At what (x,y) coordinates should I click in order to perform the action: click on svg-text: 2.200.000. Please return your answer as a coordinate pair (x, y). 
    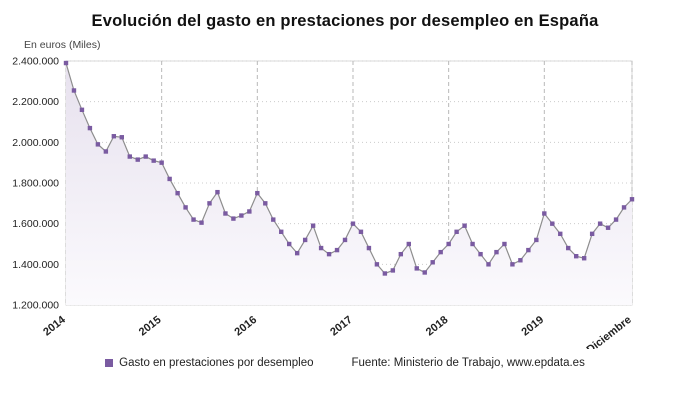
    Looking at the image, I should click on (35, 102).